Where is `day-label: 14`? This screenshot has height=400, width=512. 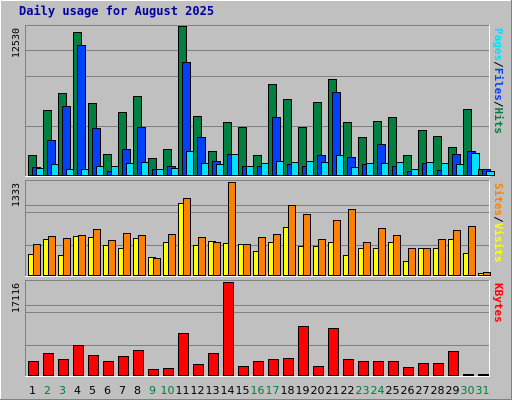 day-label: 14 is located at coordinates (228, 390).